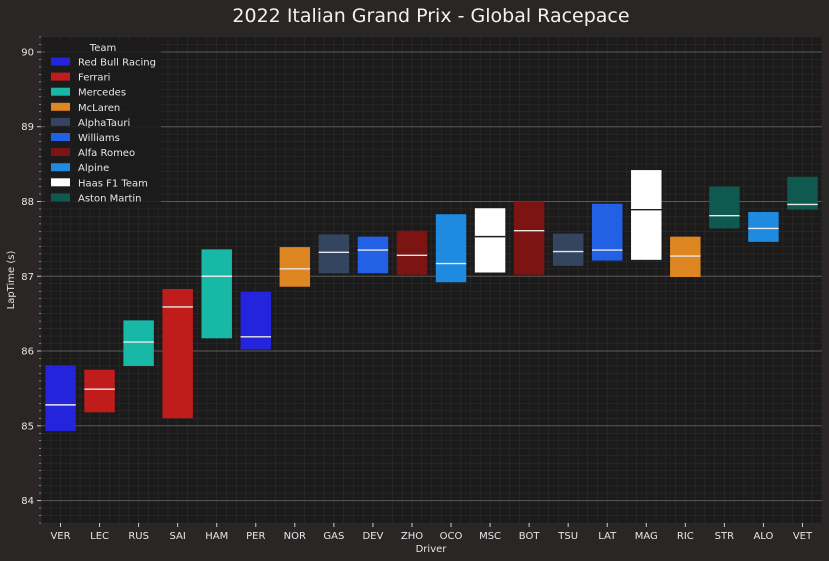  I want to click on x-tick-label: LAT, so click(607, 536).